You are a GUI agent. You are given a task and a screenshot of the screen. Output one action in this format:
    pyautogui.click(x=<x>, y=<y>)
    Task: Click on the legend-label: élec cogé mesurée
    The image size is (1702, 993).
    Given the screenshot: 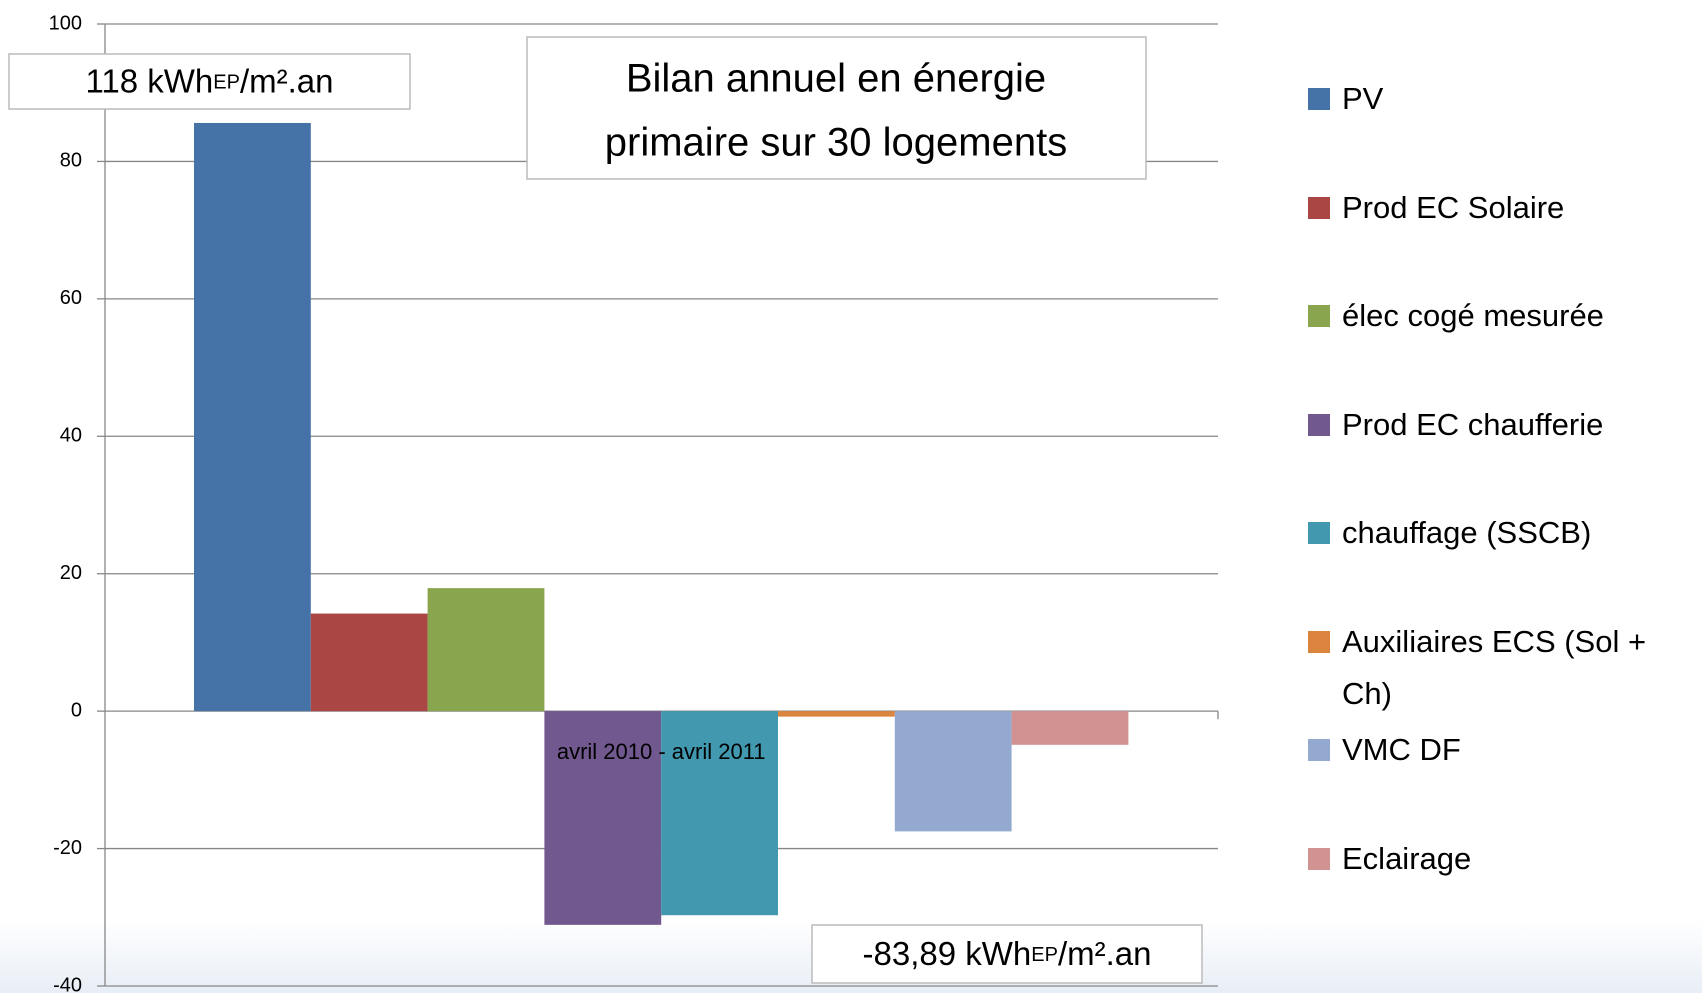 What is the action you would take?
    pyautogui.click(x=1473, y=315)
    